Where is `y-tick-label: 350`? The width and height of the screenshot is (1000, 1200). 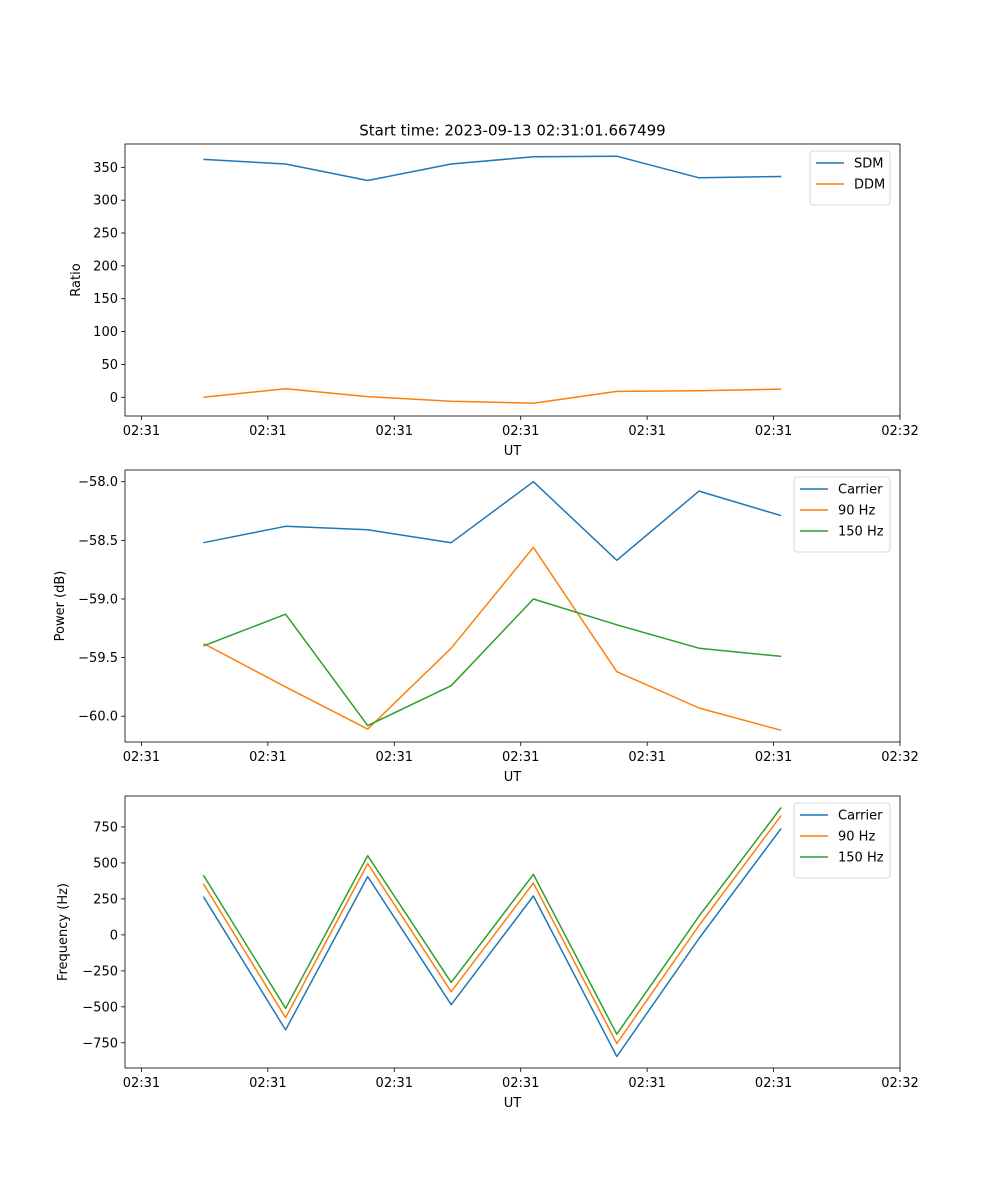 y-tick-label: 350 is located at coordinates (105, 168).